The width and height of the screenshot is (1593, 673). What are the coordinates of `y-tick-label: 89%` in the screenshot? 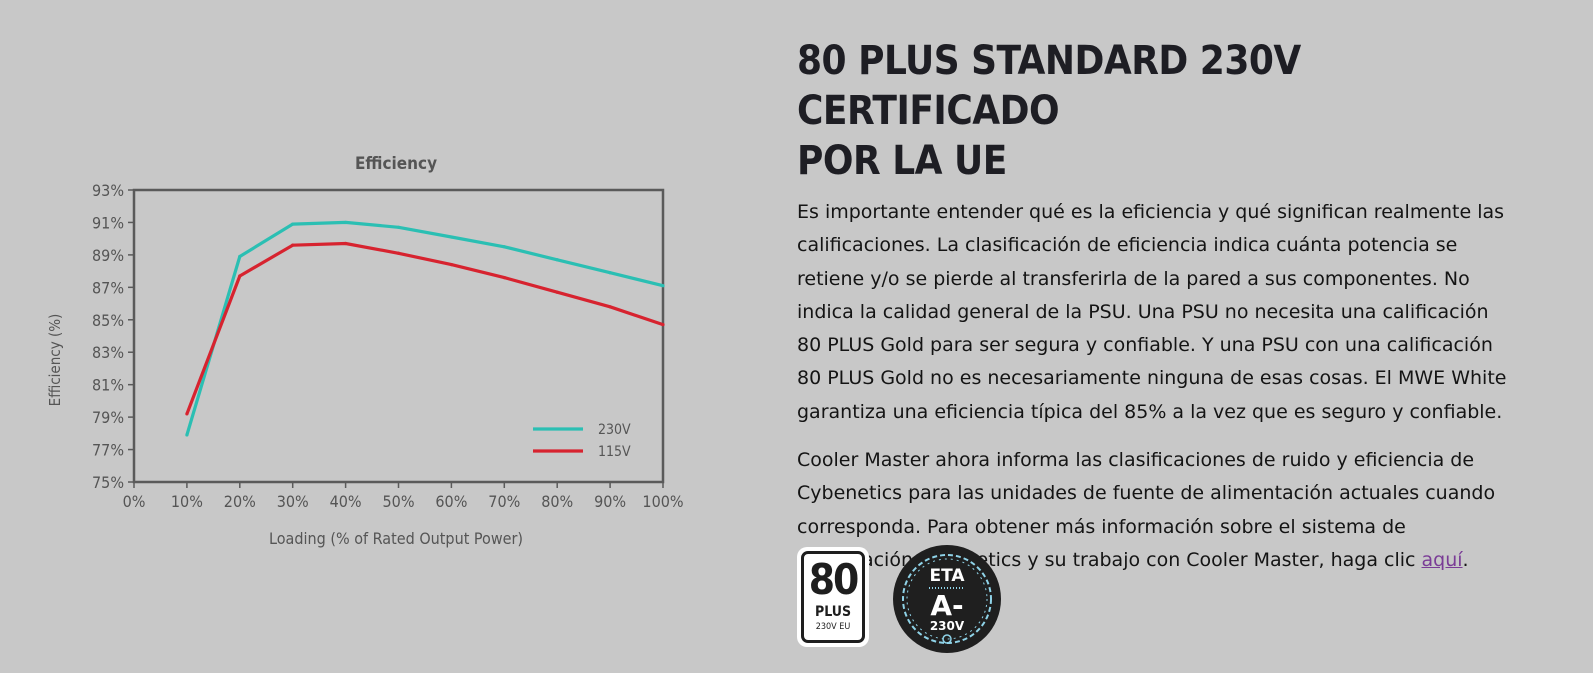 It's located at (108, 255).